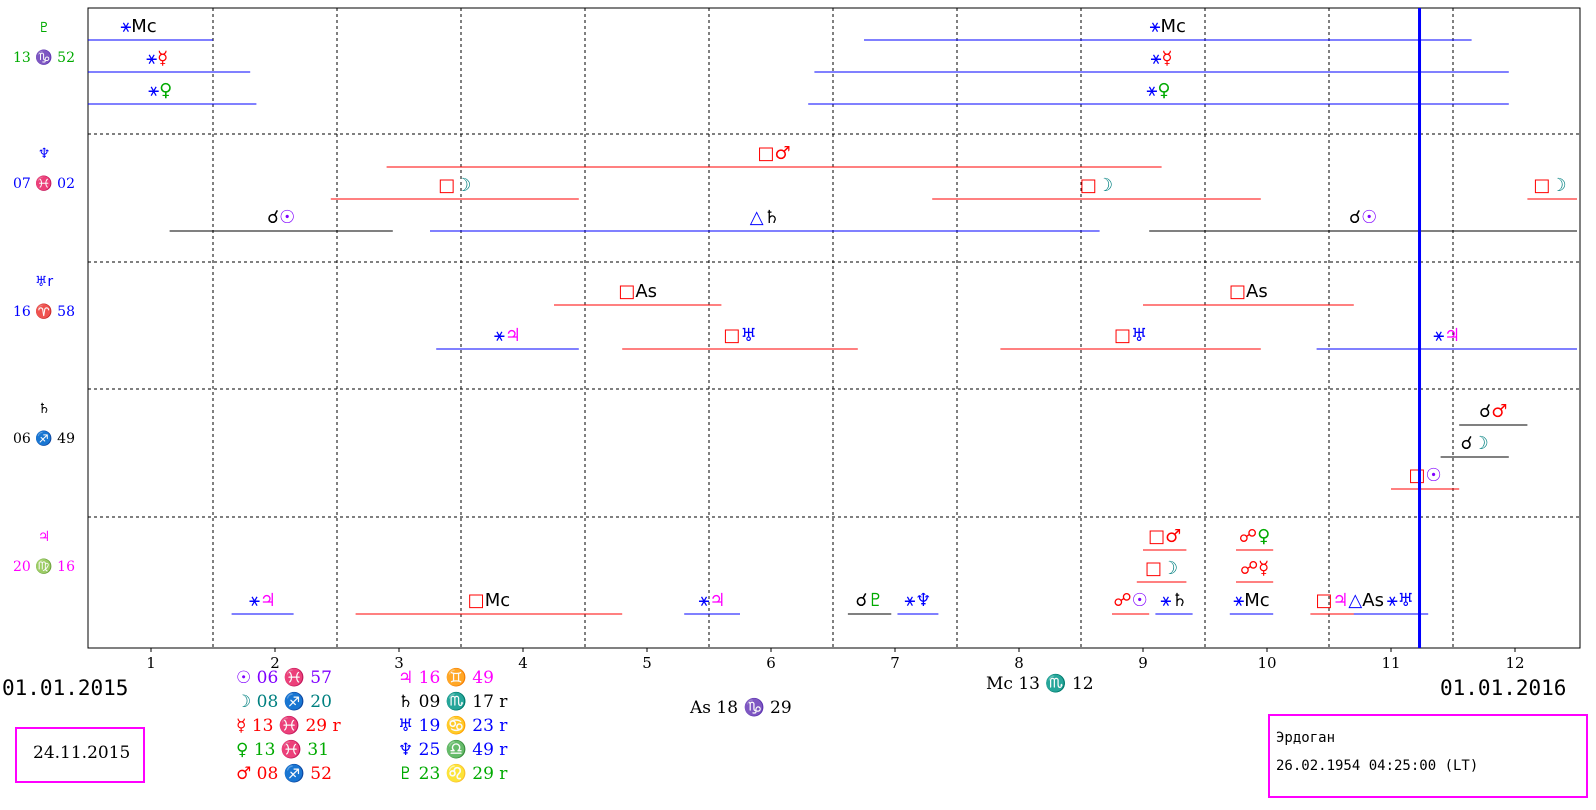  I want to click on start-date: 01.01.2015, so click(65, 688).